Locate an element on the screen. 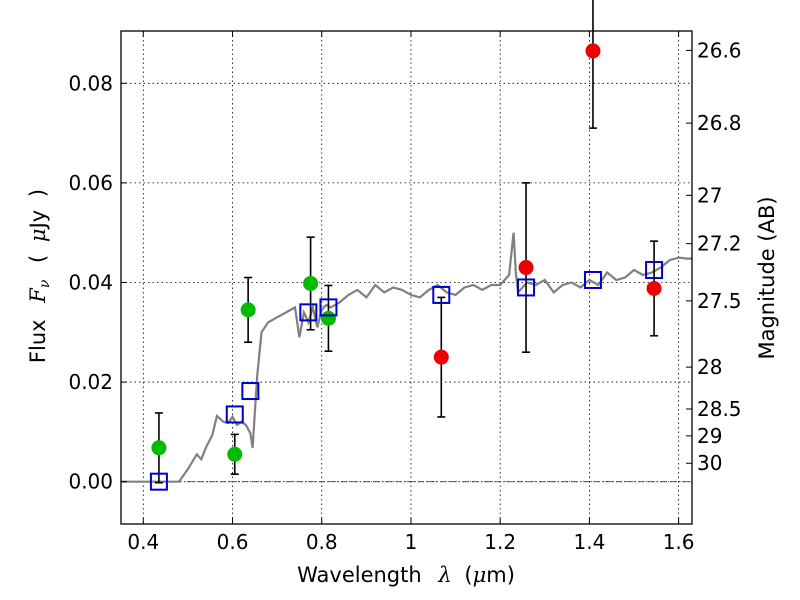  x-axis-label: Wavelength λ (μm) is located at coordinates (406, 575).